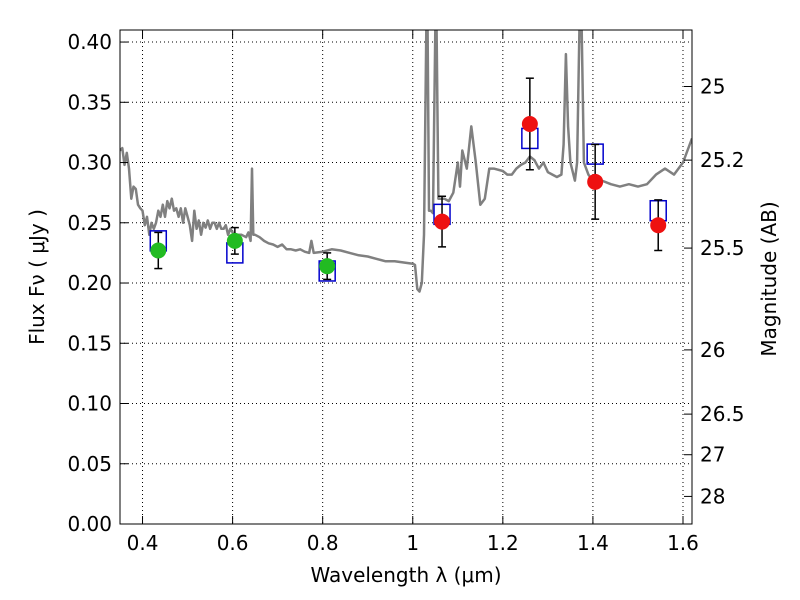  I want to click on x-tick-label: 1, so click(412, 543).